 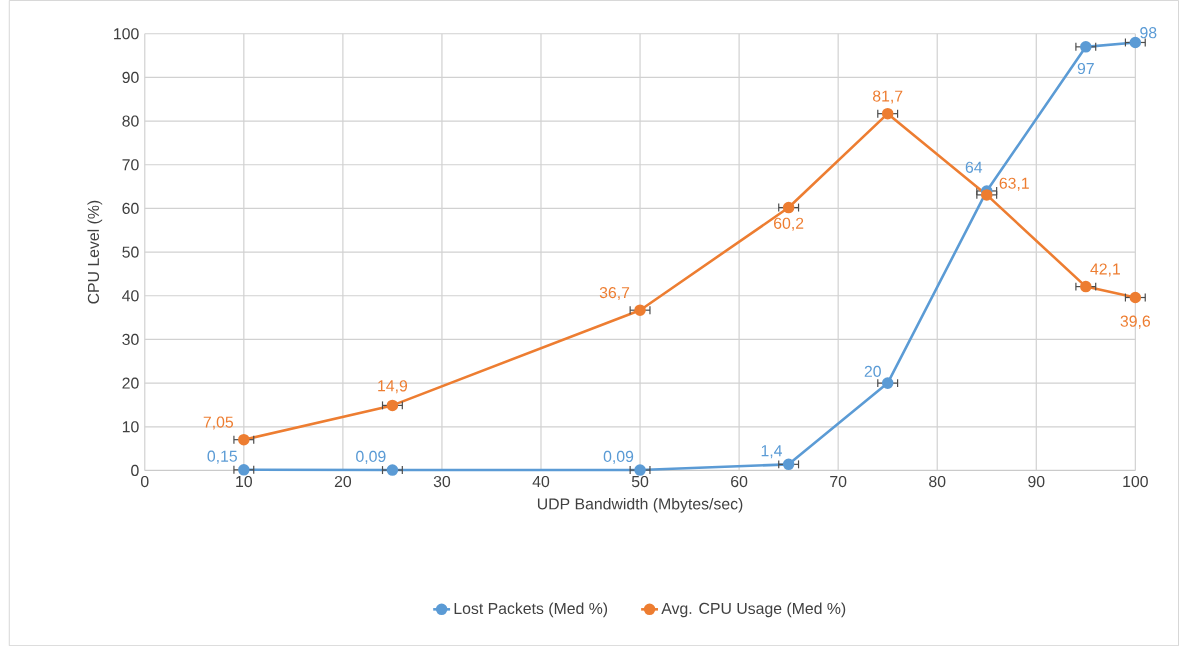 I want to click on y-tick-label: 0, so click(x=135, y=470).